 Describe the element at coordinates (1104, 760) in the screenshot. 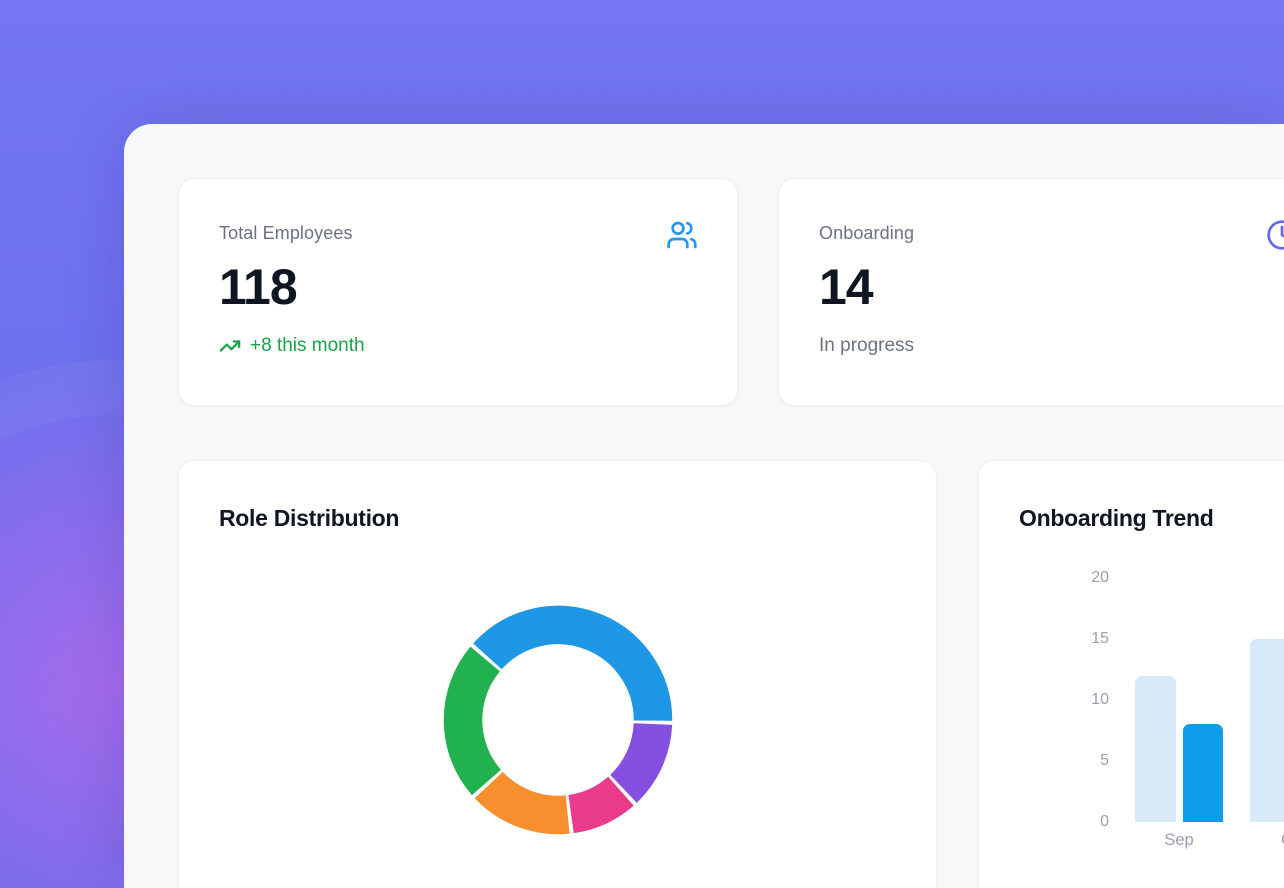

I see `y-axis-tick: 5` at that location.